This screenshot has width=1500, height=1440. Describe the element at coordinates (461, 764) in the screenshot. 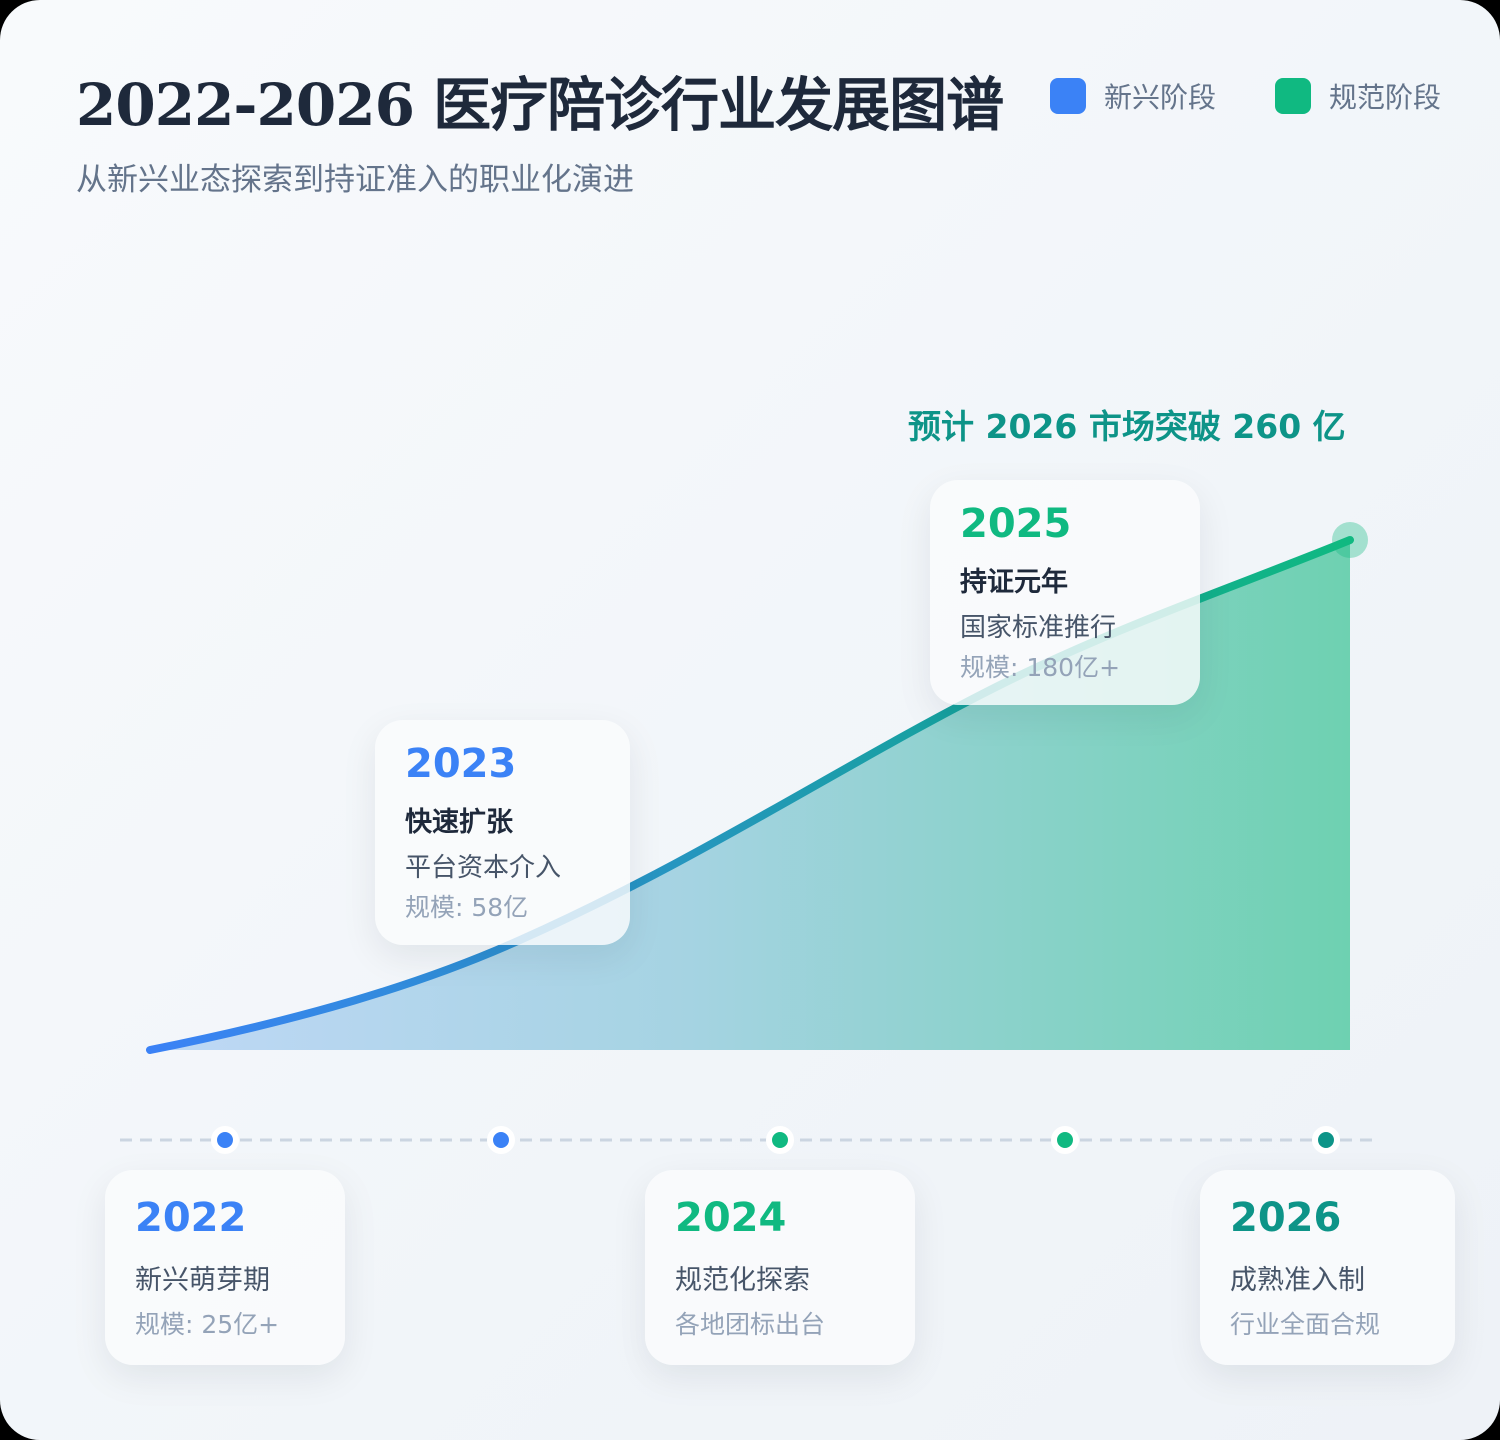

I see `event-year: 2023` at that location.